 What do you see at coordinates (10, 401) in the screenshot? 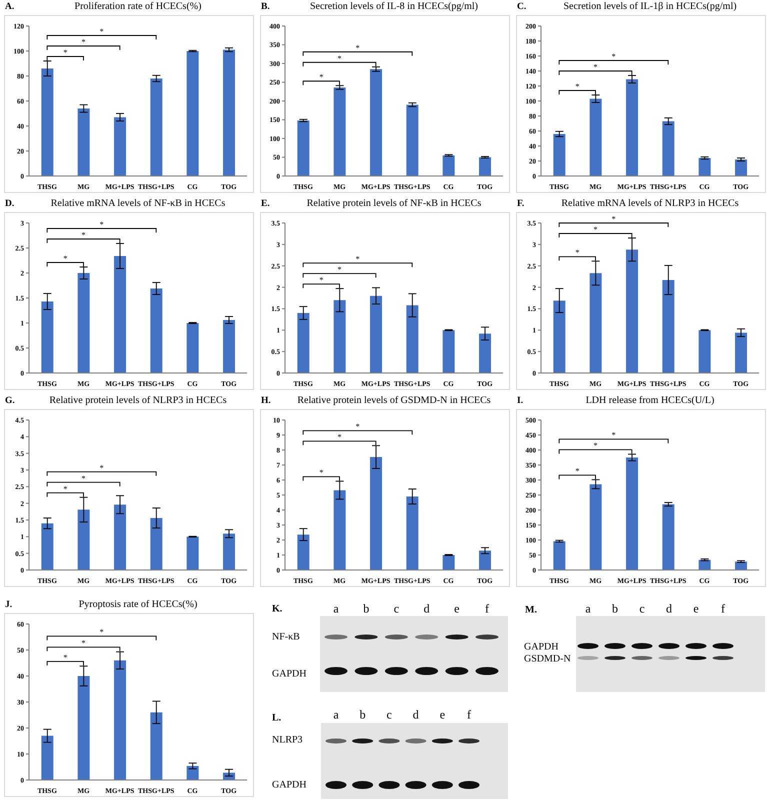
I see `text: G.` at bounding box center [10, 401].